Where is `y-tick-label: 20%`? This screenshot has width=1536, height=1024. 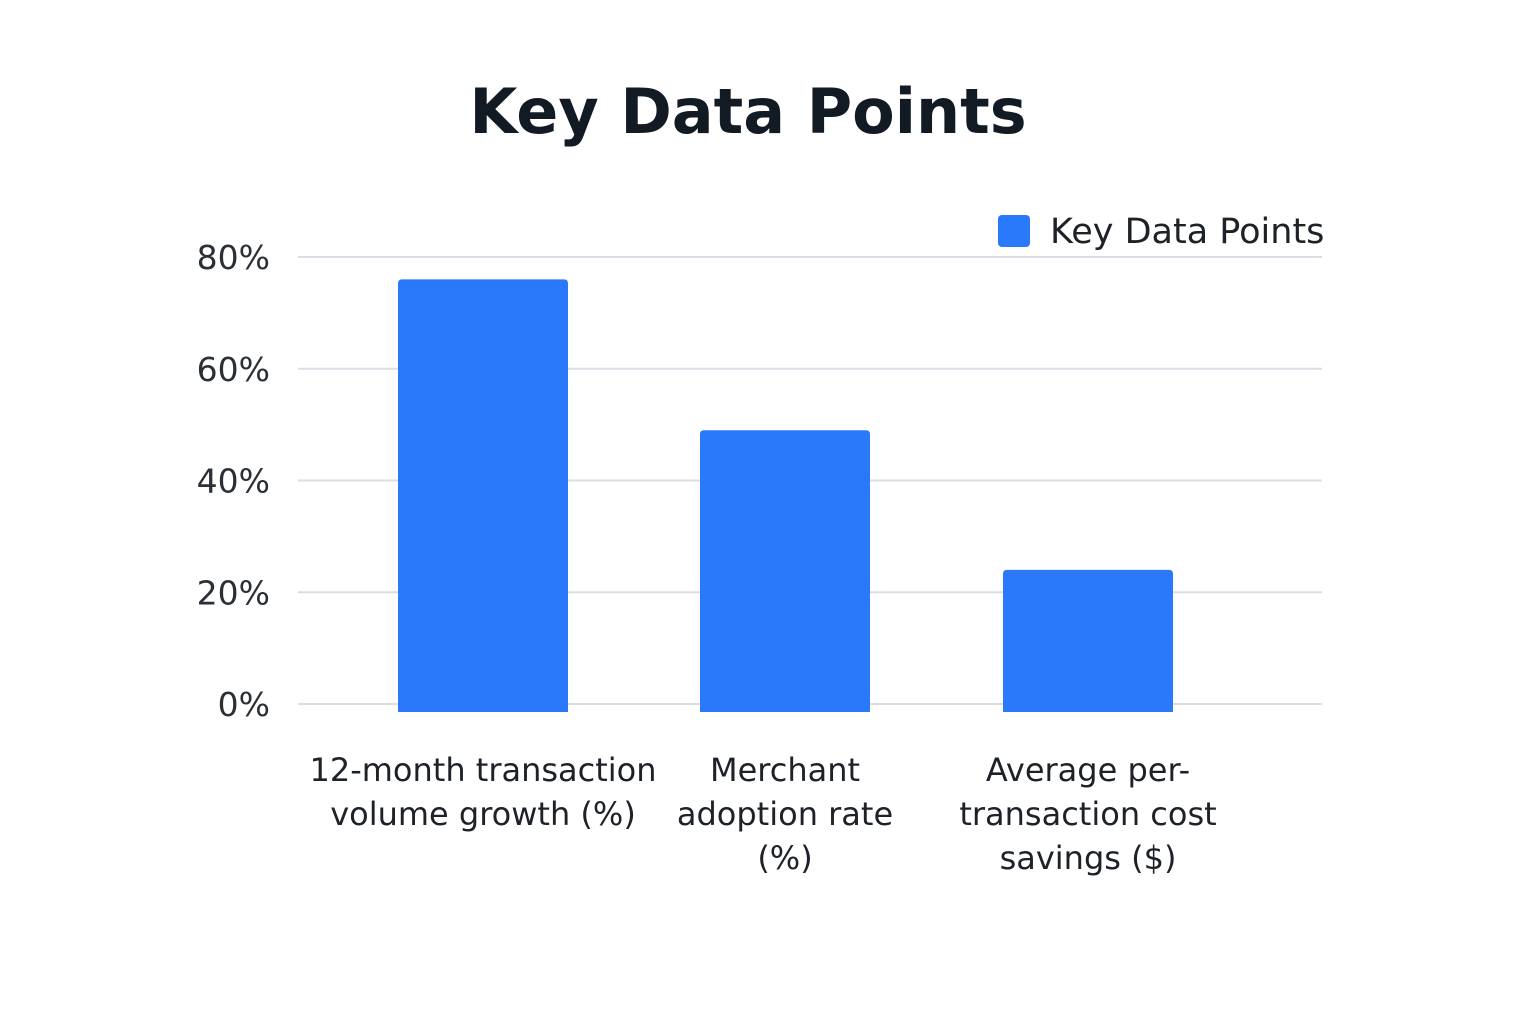
y-tick-label: 20% is located at coordinates (233, 592).